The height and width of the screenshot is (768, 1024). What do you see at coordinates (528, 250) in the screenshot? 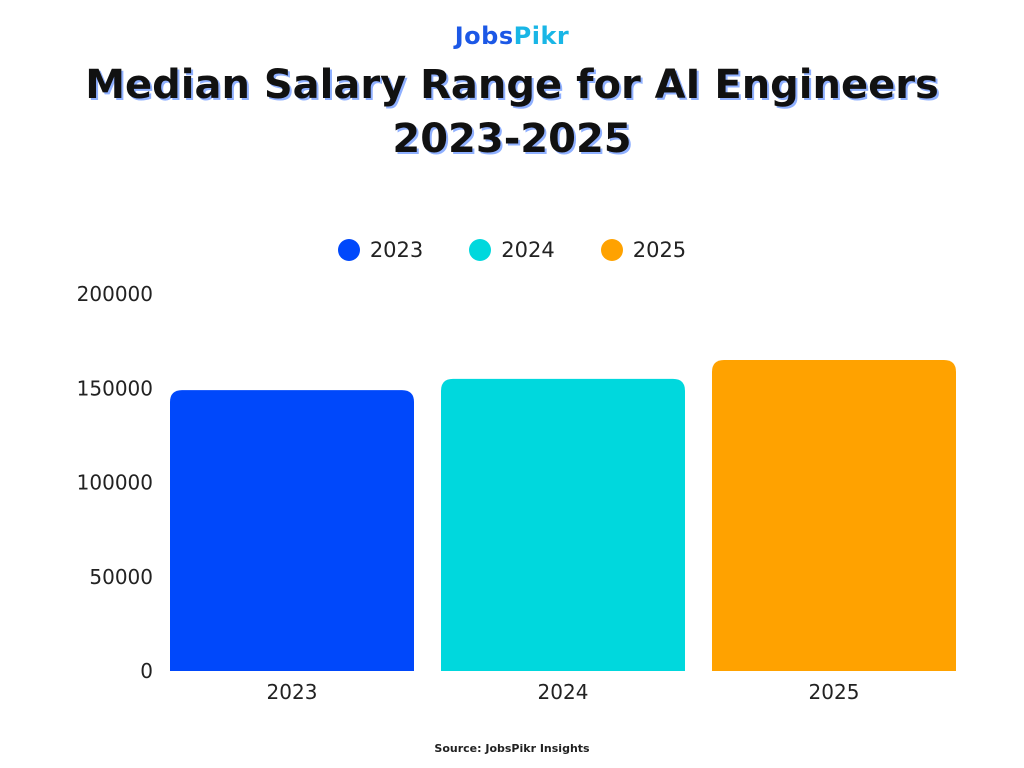
I see `legend-label-2024: 2024` at bounding box center [528, 250].